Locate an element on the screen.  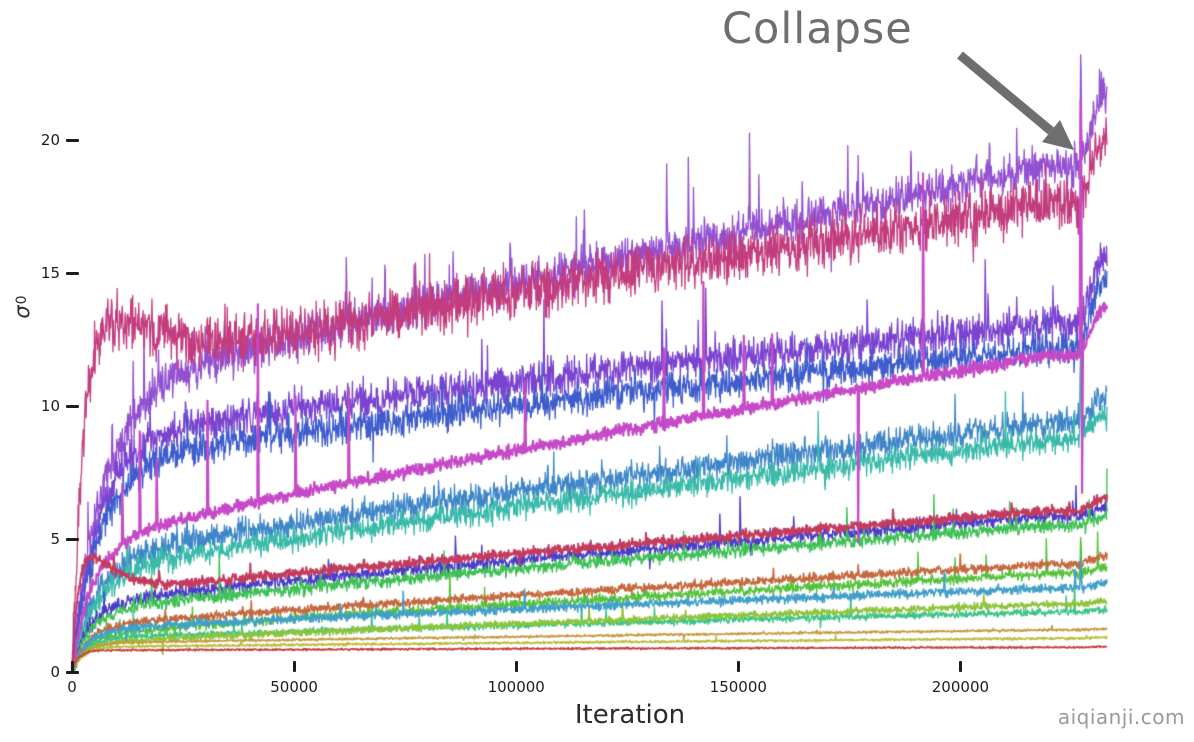
x-tick-label: 150000 is located at coordinates (738, 687).